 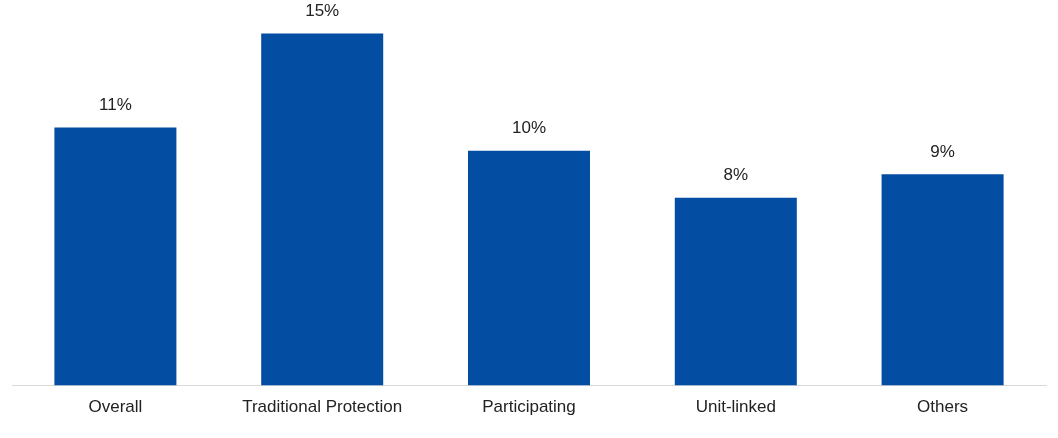 I want to click on x-tick-label: Traditional Protection, so click(x=322, y=407).